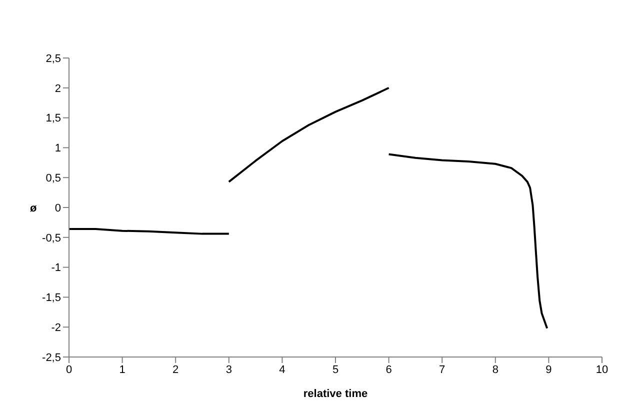  I want to click on y-tick-label: -1, so click(56, 268).